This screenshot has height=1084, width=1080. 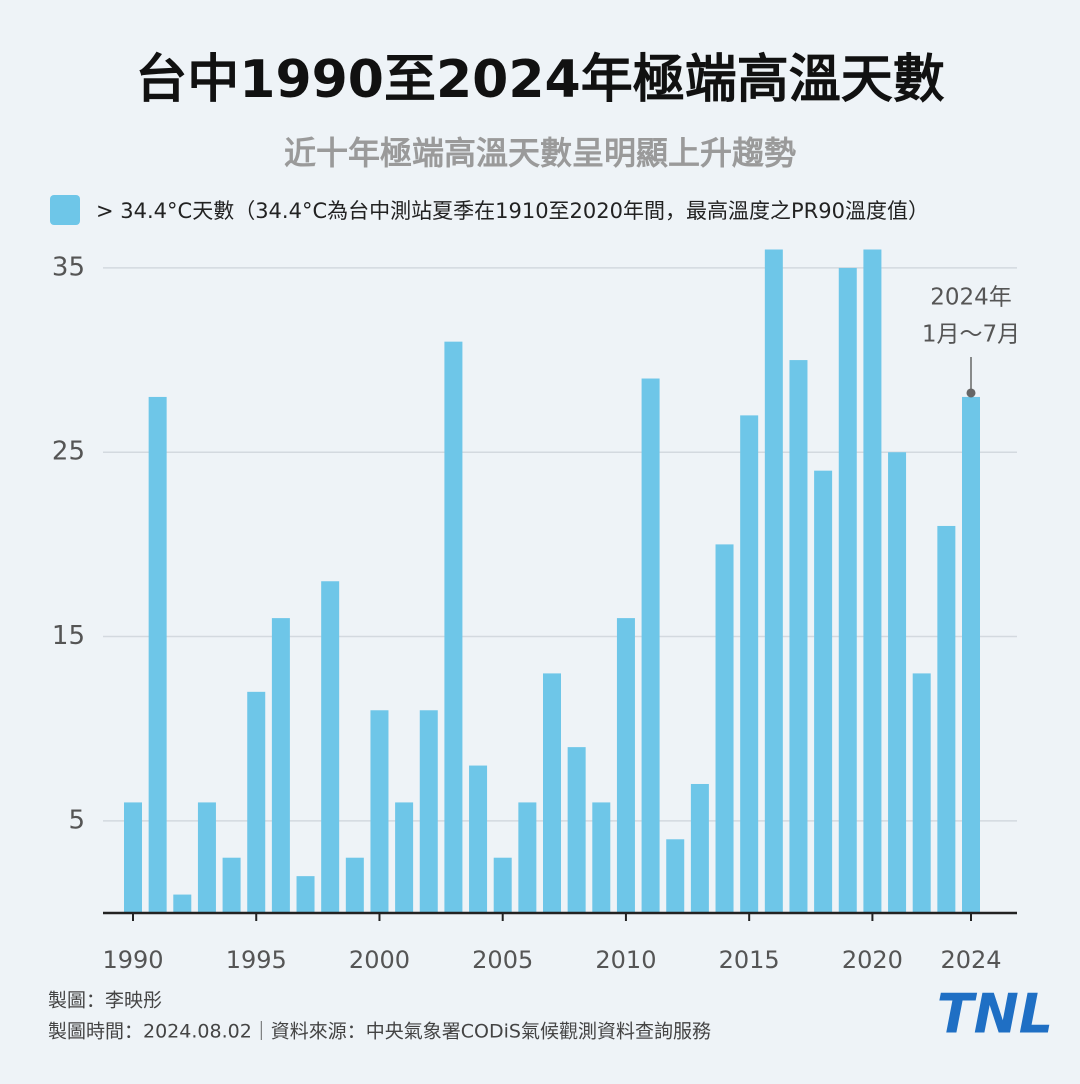 What do you see at coordinates (132, 960) in the screenshot?
I see `x-tick-label: 1990` at bounding box center [132, 960].